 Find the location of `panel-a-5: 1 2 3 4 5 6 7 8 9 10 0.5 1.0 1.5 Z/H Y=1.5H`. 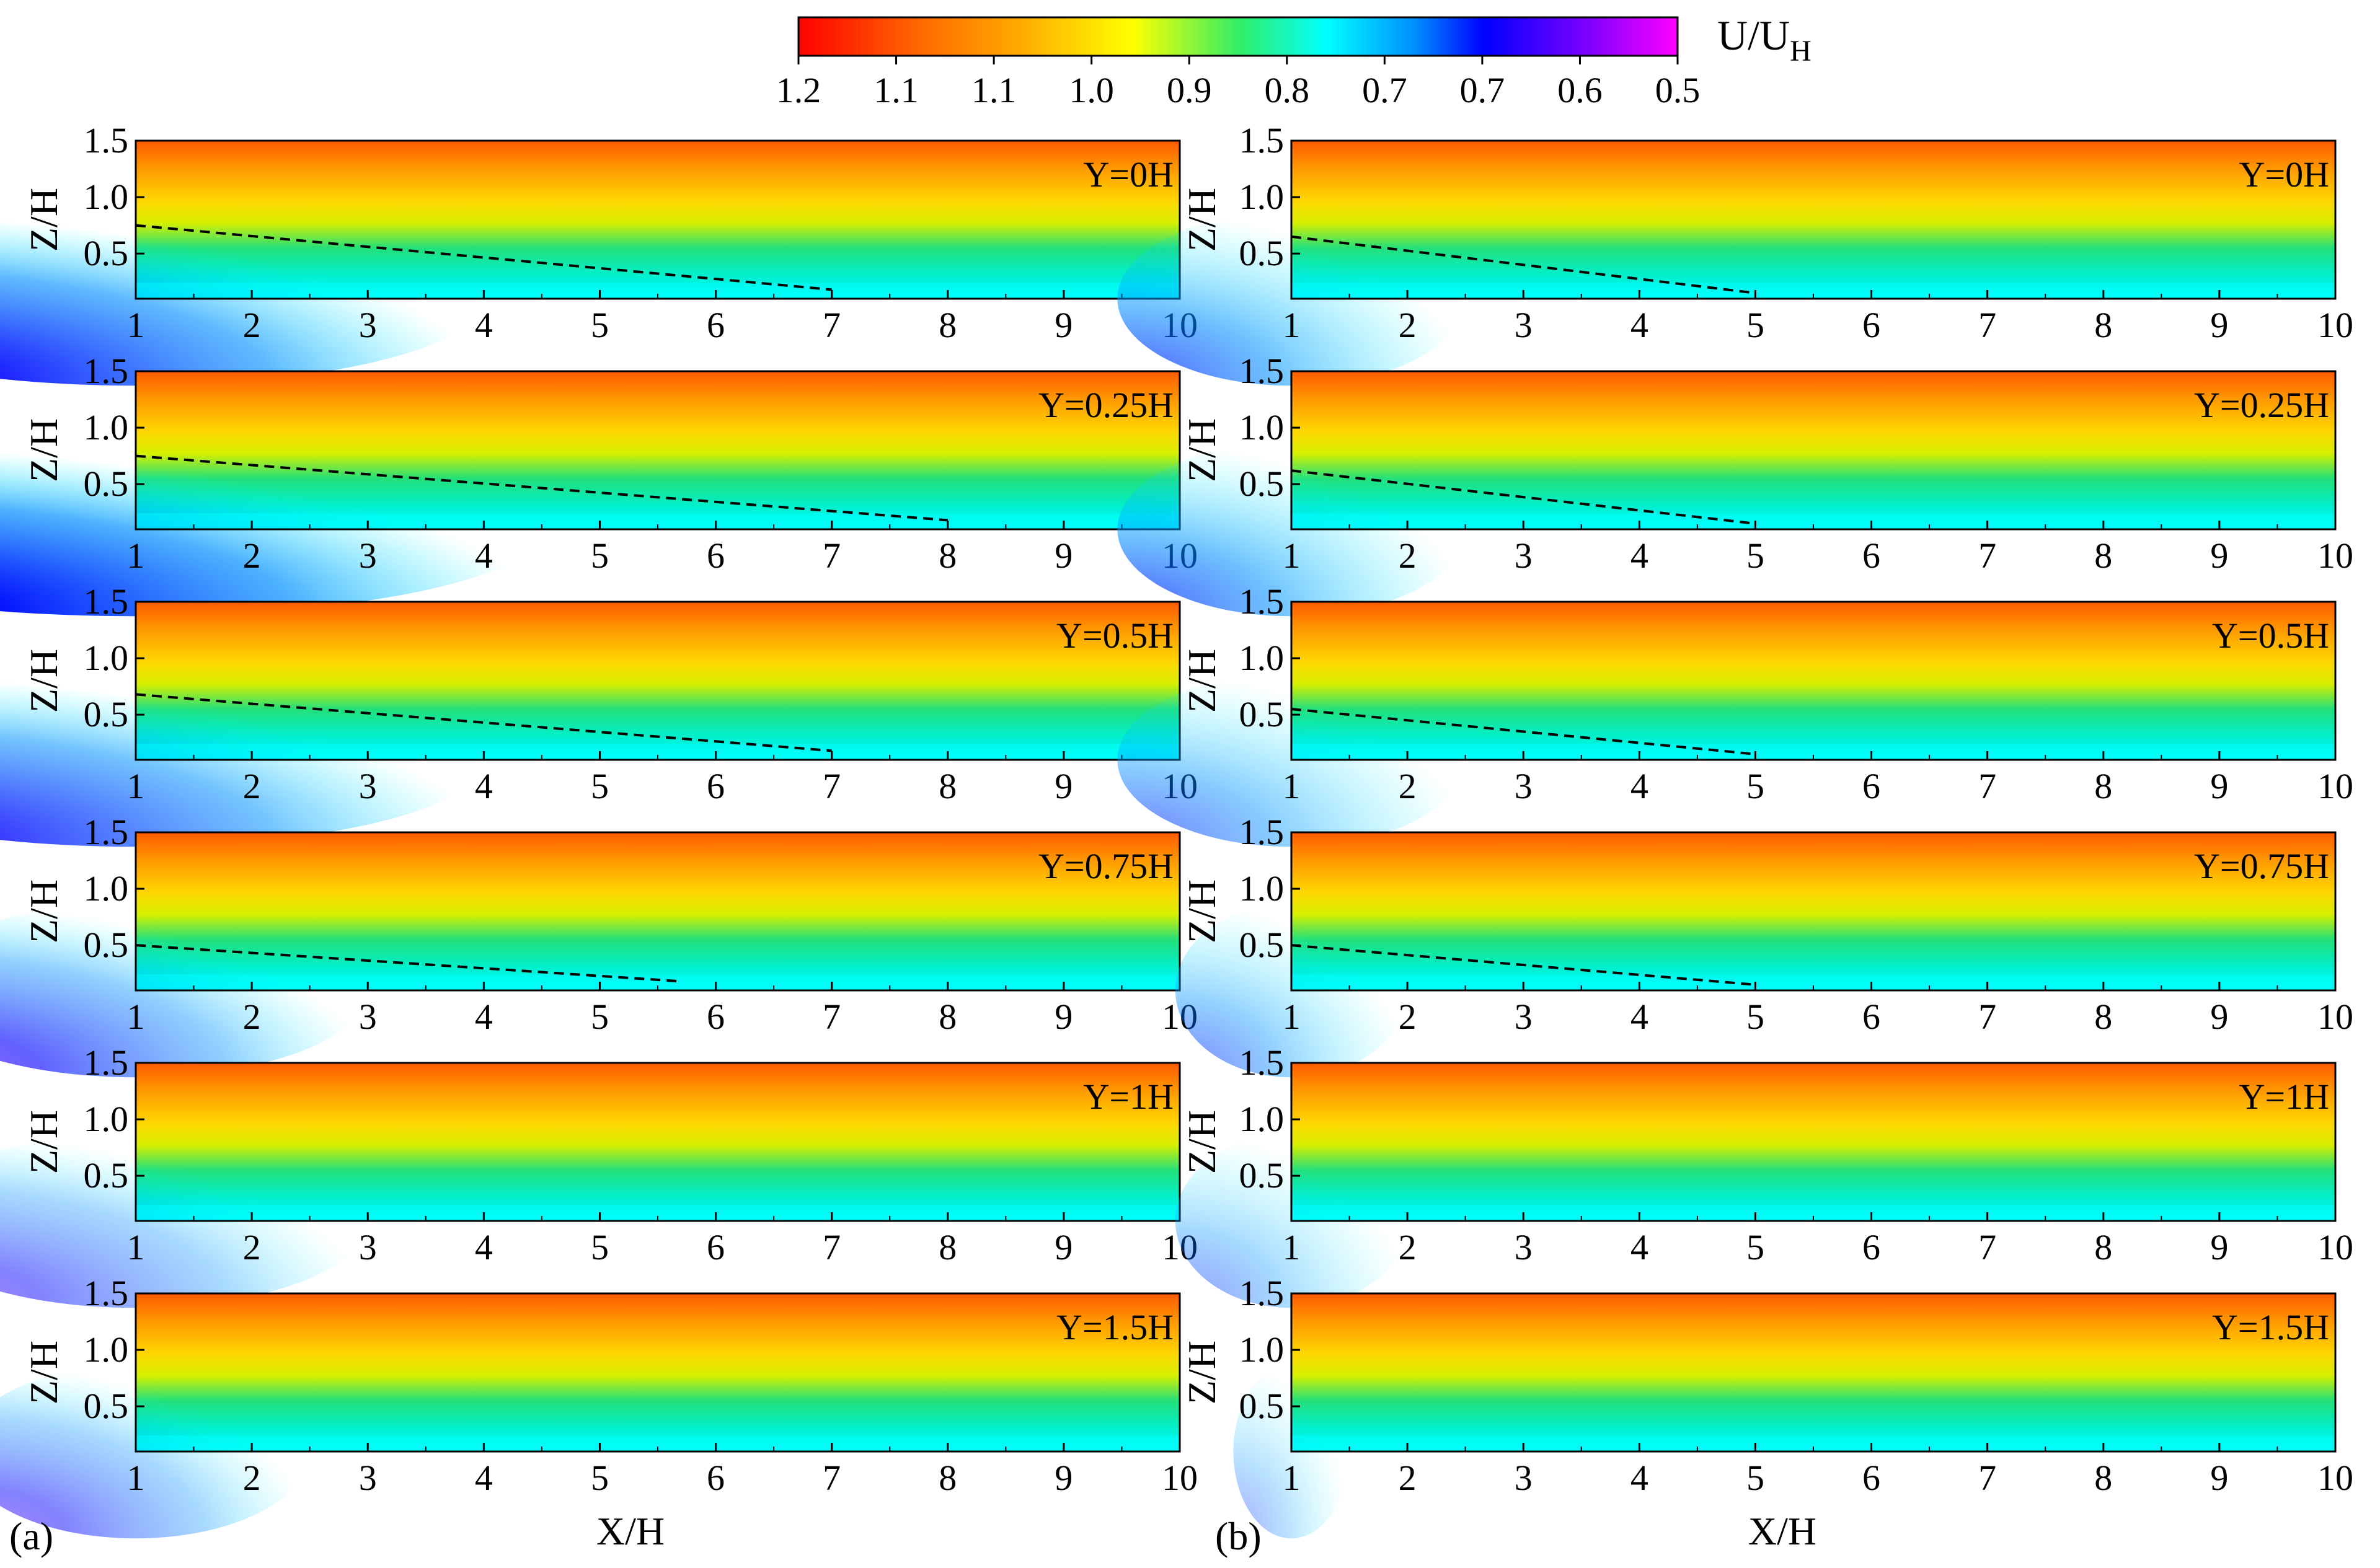

panel-a-5: 1 2 3 4 5 6 7 8 9 10 0.5 1.0 1.5 Z/H Y=1.5H is located at coordinates (599, 1406).